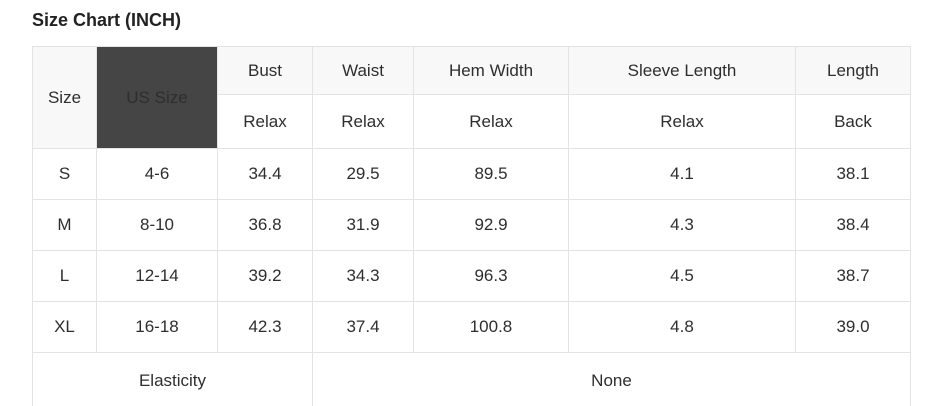 The image size is (928, 406). Describe the element at coordinates (853, 121) in the screenshot. I see `fit-cell-length: Back` at that location.